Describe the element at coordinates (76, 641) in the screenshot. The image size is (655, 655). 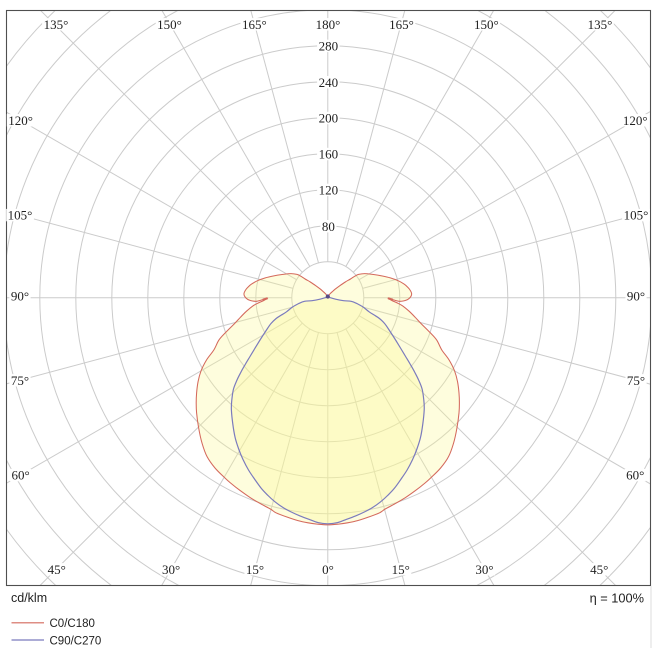
I see `svg-text: C90/C270` at that location.